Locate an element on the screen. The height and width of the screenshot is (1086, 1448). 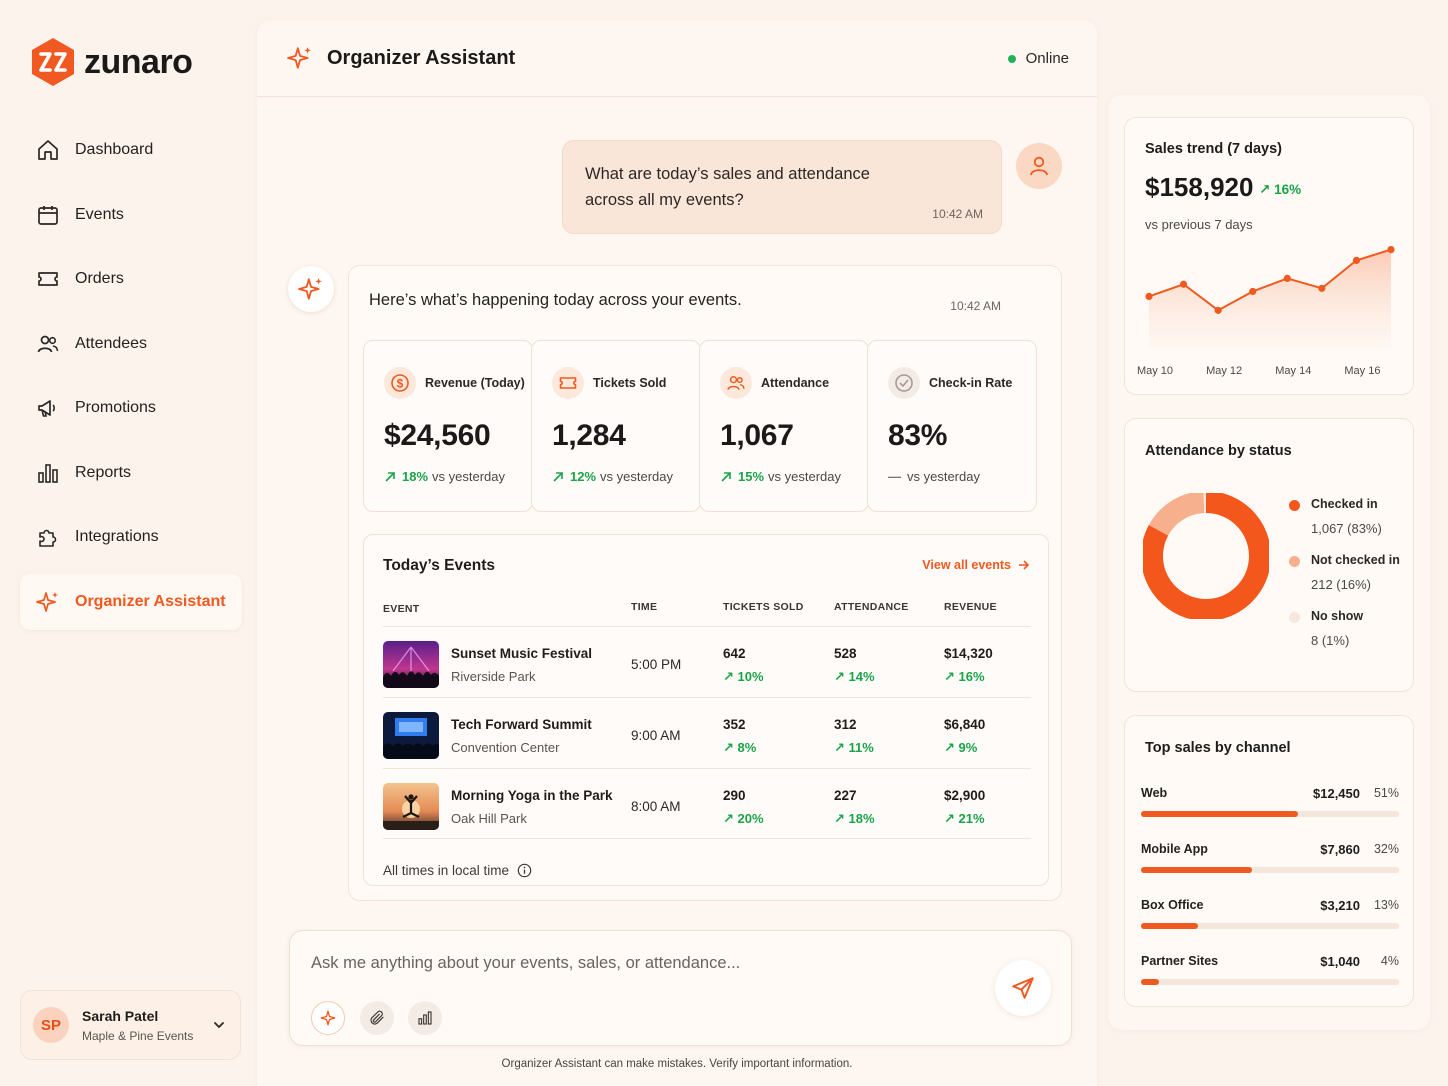
sidebar-item-dashboard: Dashboard is located at coordinates (131, 150).